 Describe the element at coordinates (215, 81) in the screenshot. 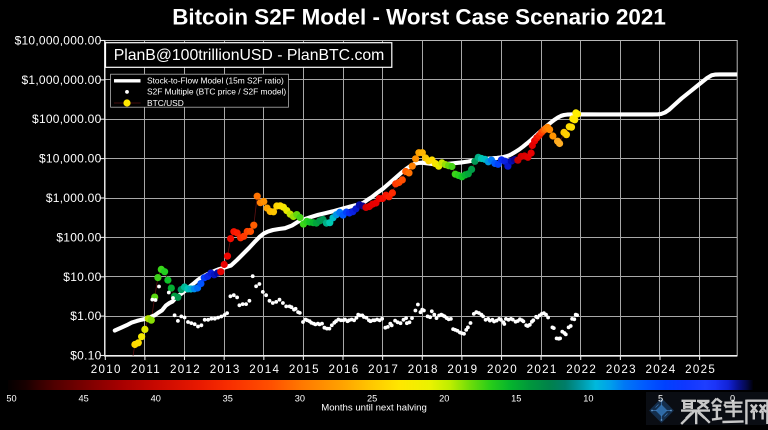

I see `svg-text:Stock-to-Flow Model (15m S2F r: Stock-to-Flow Model (15m S2F ratio)` at that location.